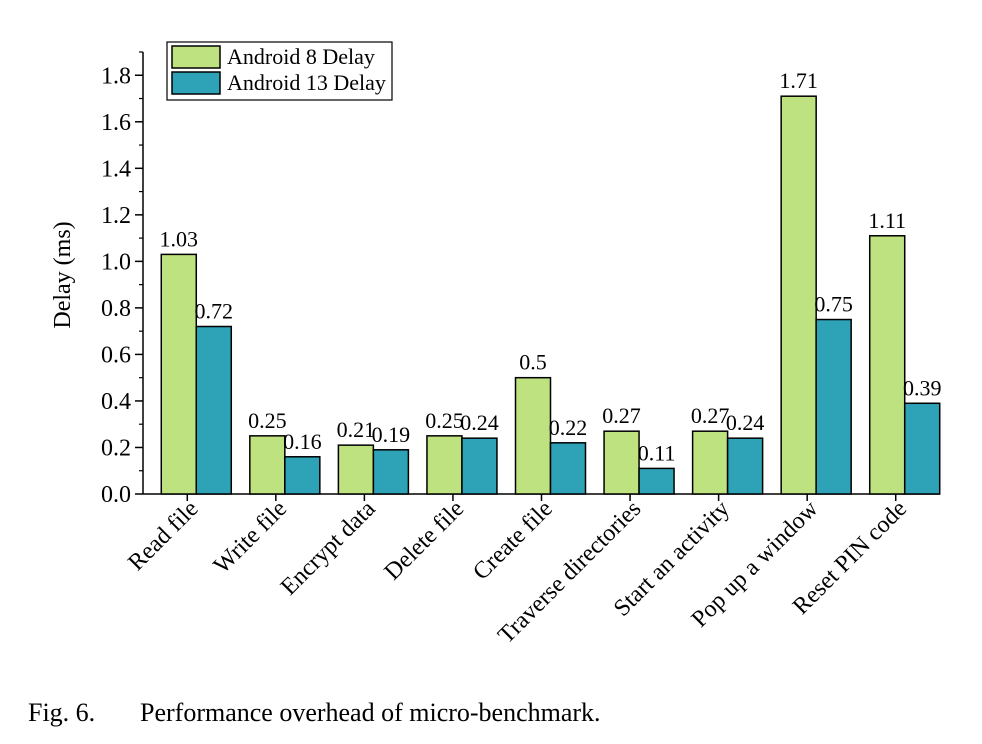 This screenshot has width=982, height=744. Describe the element at coordinates (657, 452) in the screenshot. I see `bar-value-label: 0.11` at that location.